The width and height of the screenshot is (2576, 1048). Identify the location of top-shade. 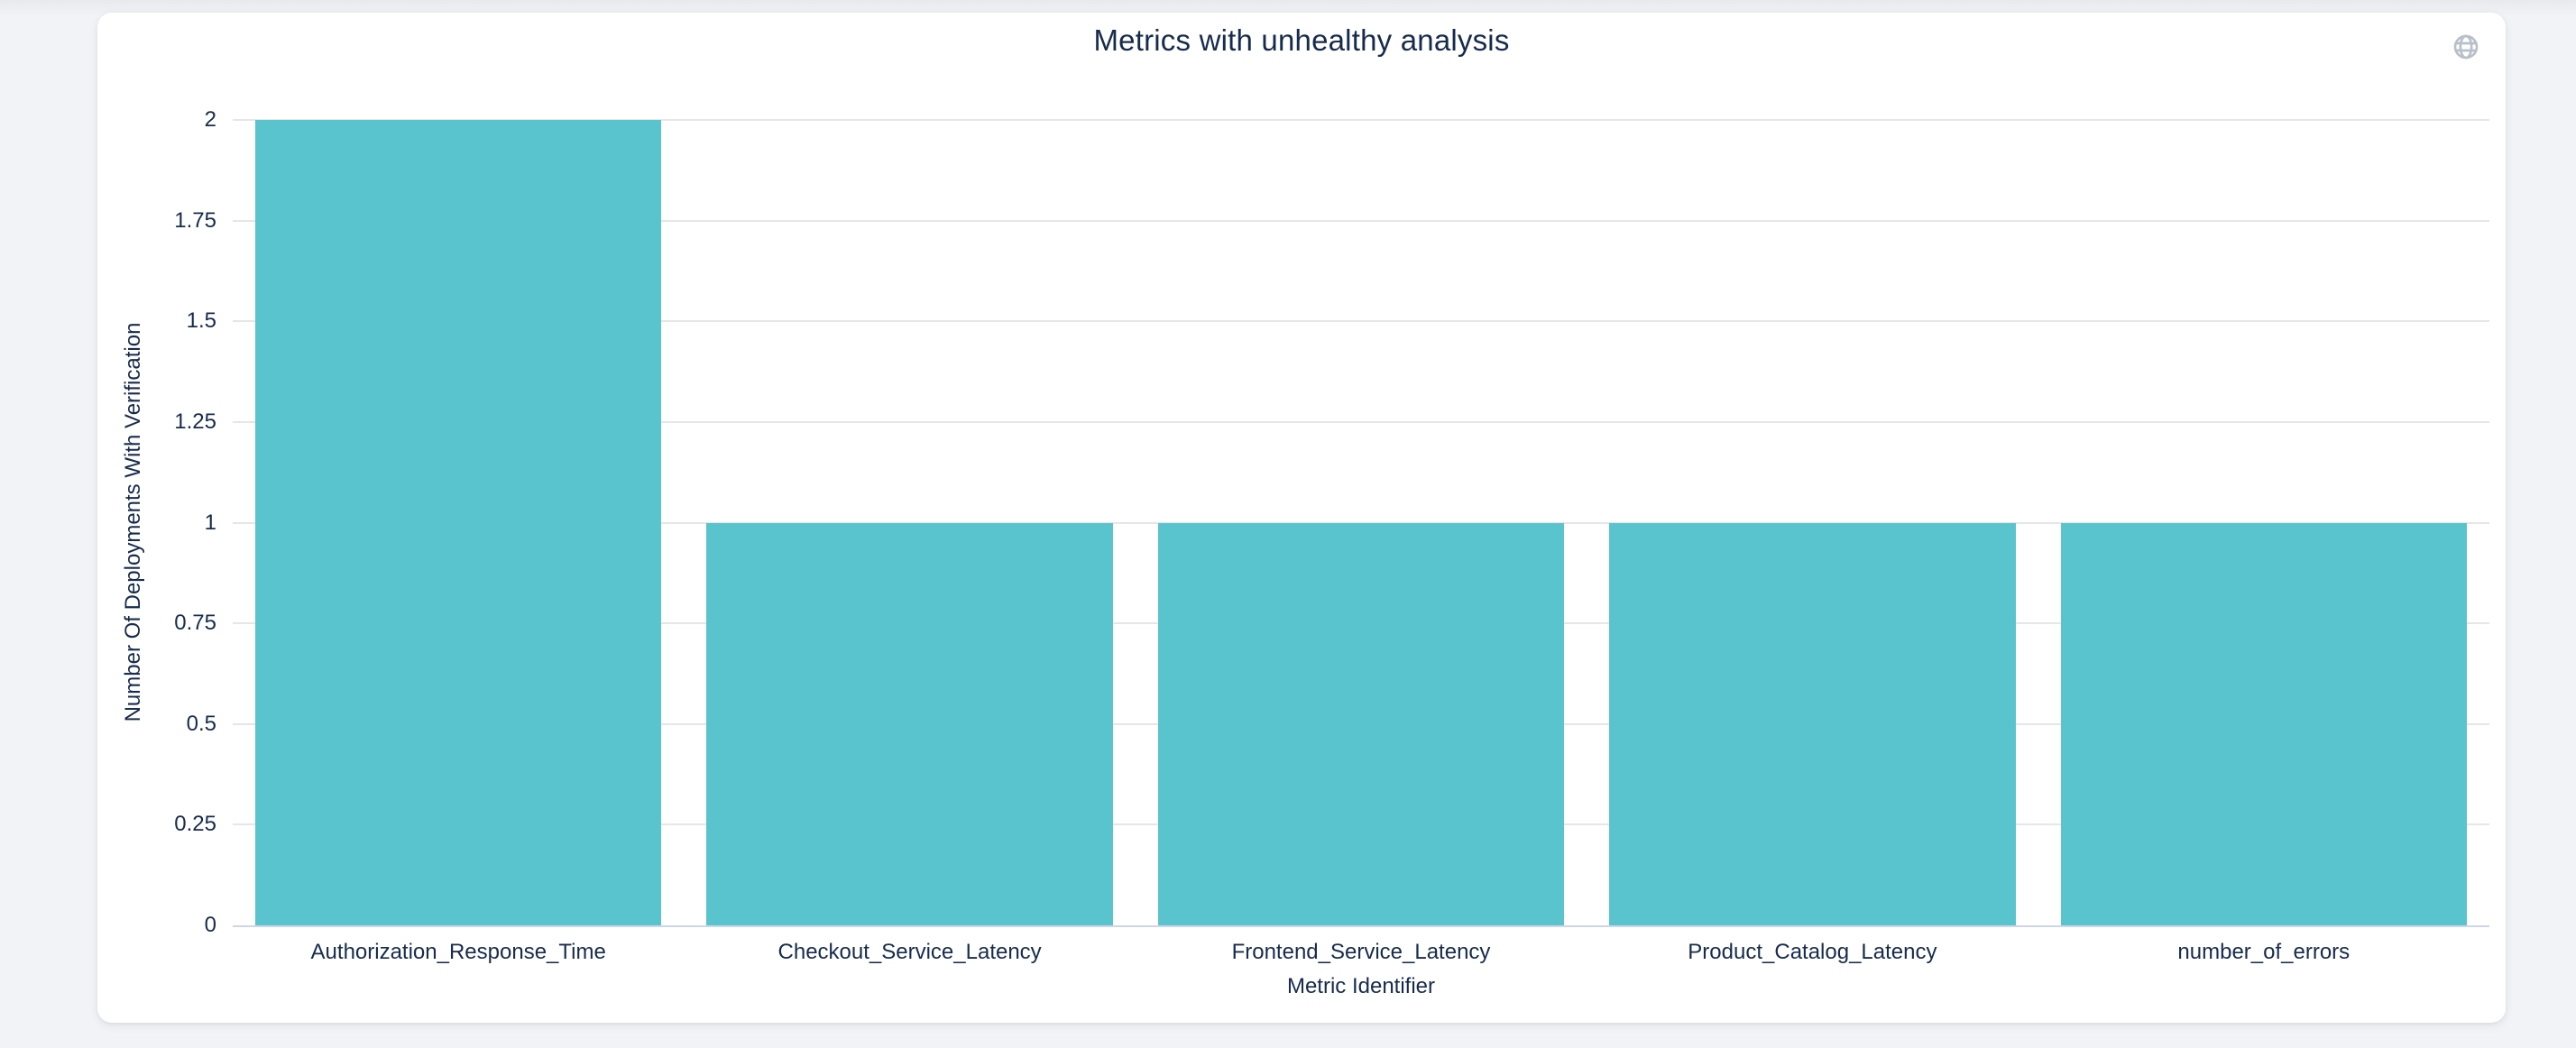
(1288, 8).